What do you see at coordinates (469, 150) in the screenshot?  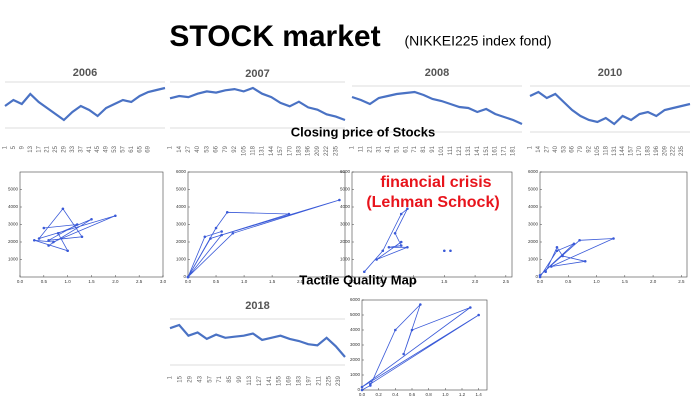 I see `x-tick-label: 131` at bounding box center [469, 150].